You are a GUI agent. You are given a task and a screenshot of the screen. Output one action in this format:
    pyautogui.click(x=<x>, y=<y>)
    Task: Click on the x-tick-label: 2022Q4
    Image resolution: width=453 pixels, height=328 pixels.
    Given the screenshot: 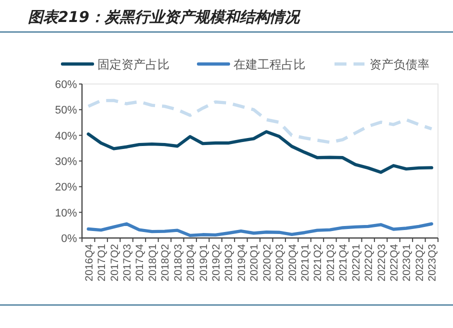 What is the action you would take?
    pyautogui.click(x=394, y=263)
    